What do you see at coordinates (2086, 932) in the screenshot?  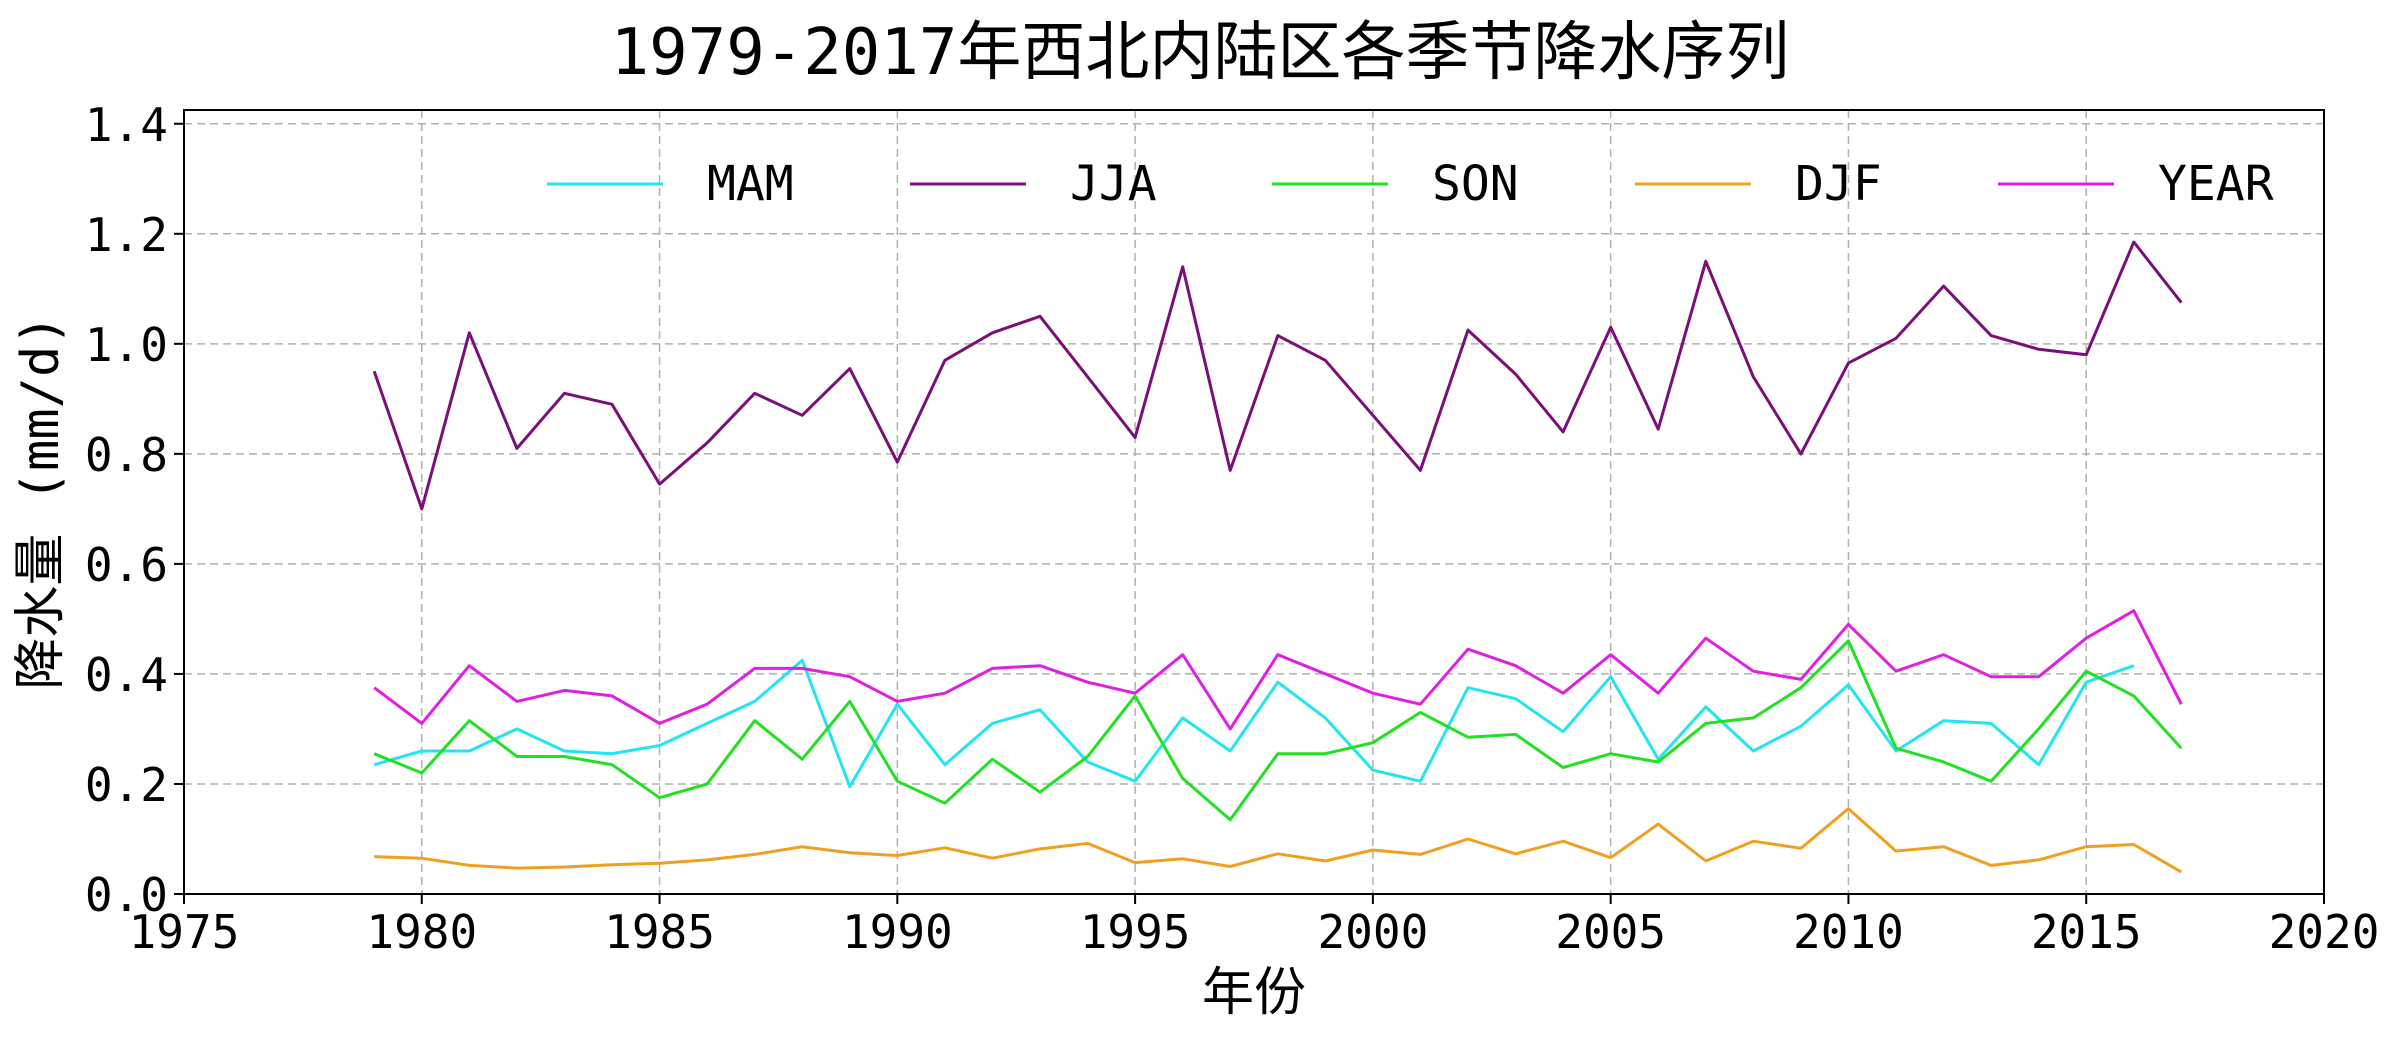 I see `x-tick-label: 2015` at bounding box center [2086, 932].